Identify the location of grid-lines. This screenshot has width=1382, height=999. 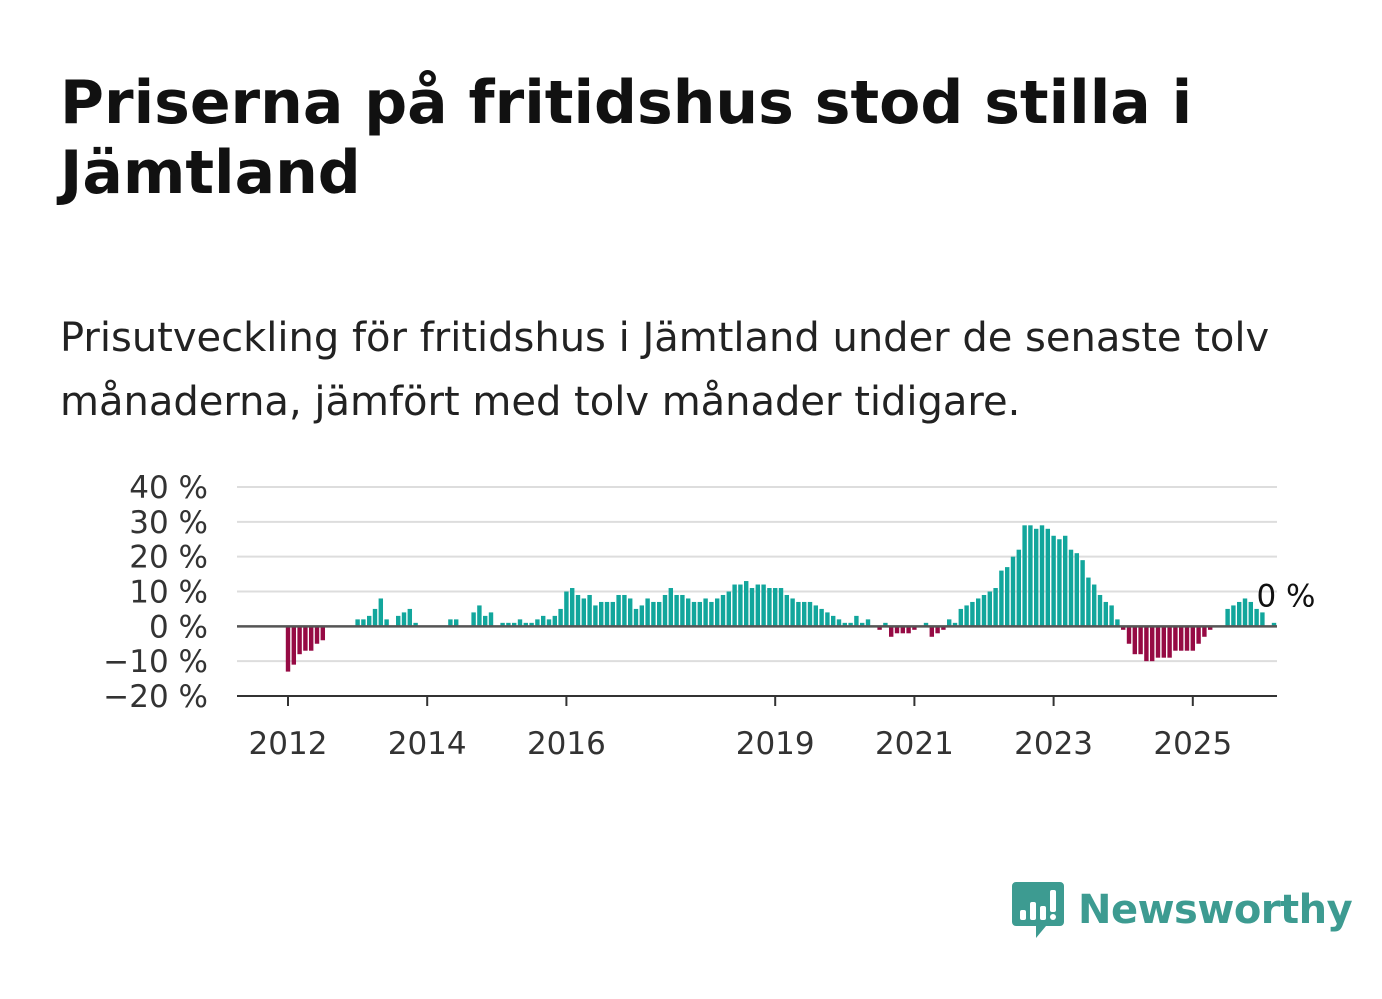
(757, 574).